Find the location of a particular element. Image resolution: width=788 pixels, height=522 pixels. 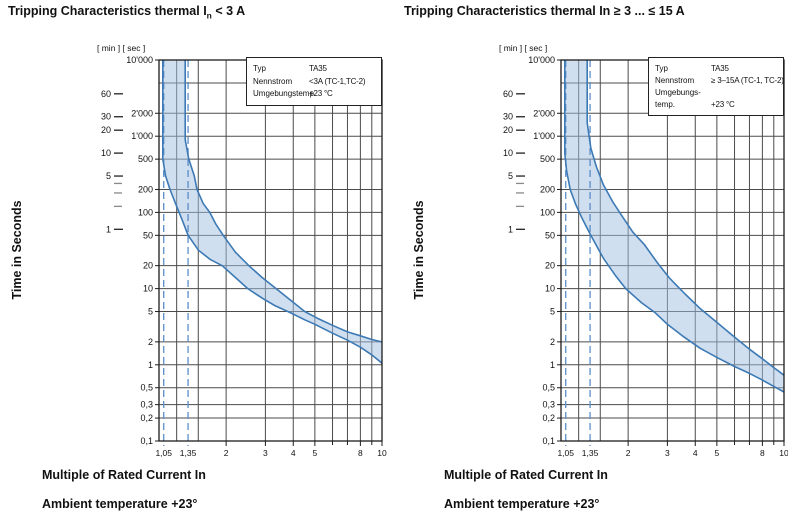

svg-text: 500 is located at coordinates (145, 159).